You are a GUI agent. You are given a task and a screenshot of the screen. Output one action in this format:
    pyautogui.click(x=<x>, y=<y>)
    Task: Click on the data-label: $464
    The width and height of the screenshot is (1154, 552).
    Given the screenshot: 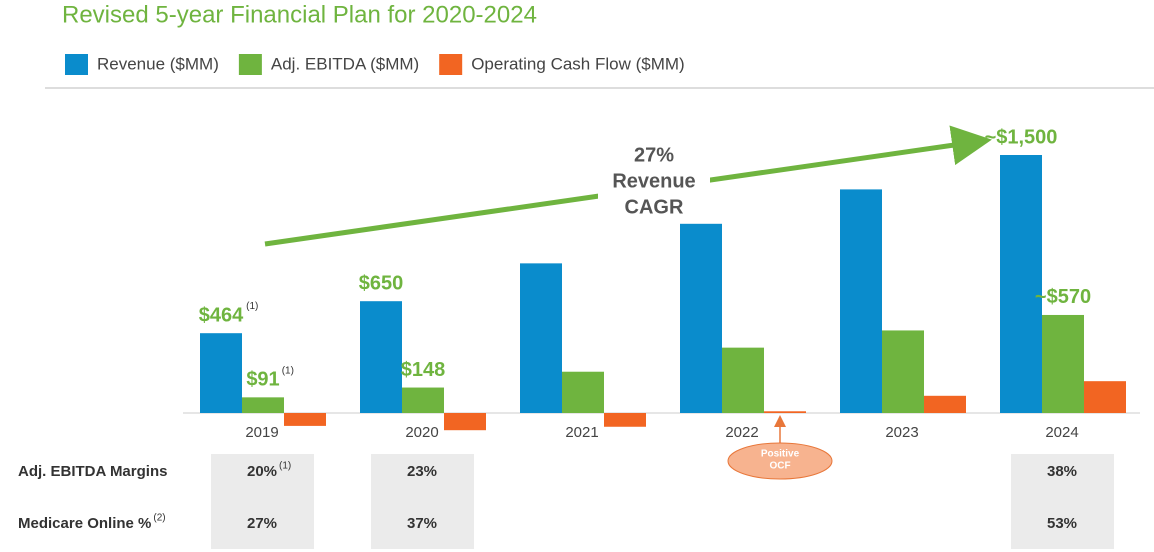 What is the action you would take?
    pyautogui.click(x=221, y=315)
    